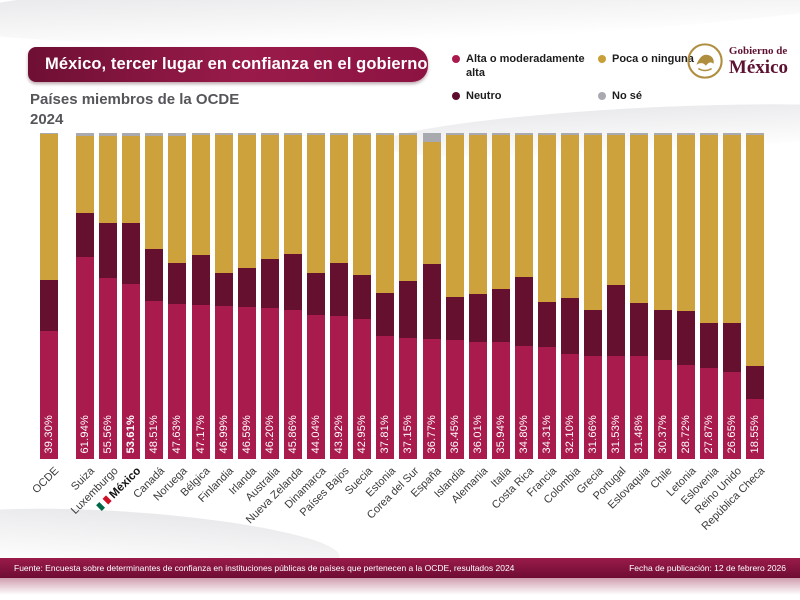  Describe the element at coordinates (316, 434) in the screenshot. I see `bar-value-label: 44.04%` at that location.